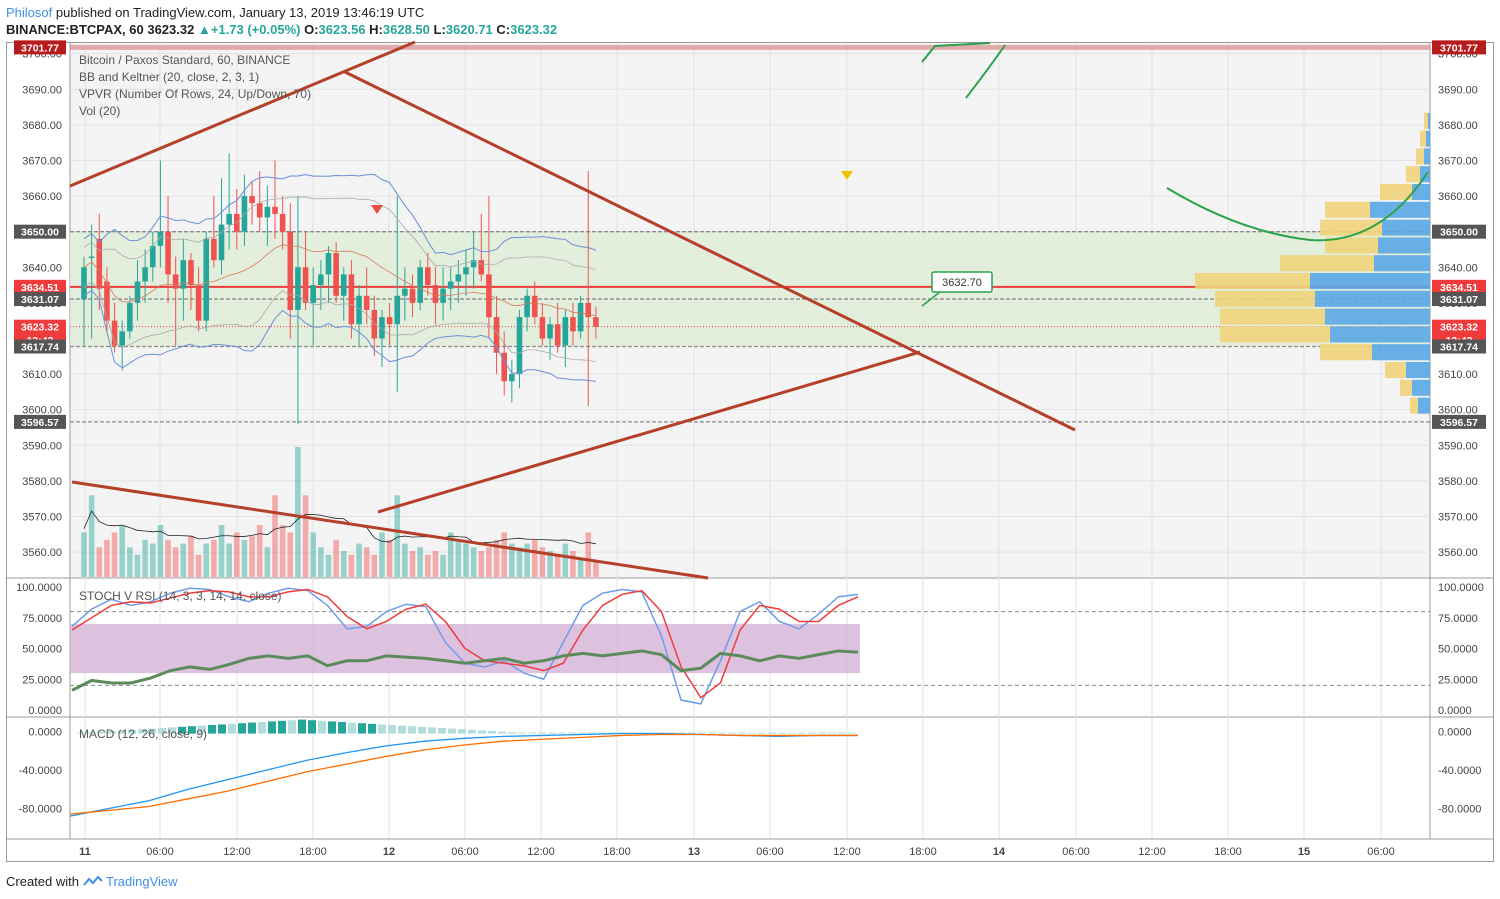 This screenshot has height=899, width=1500. What do you see at coordinates (534, 29) in the screenshot?
I see `close-value: 3623.32` at bounding box center [534, 29].